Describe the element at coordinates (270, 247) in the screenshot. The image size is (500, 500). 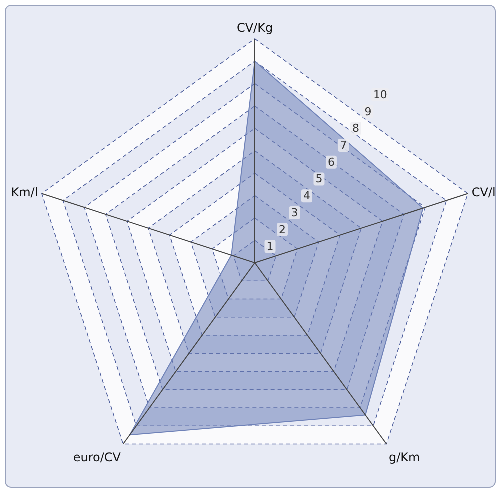
I see `y-tick-label: 1` at that location.